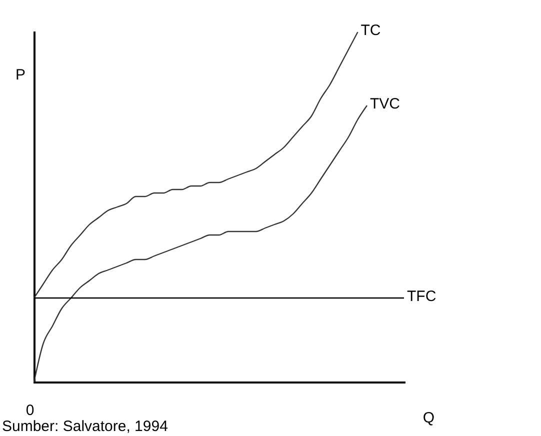  Describe the element at coordinates (30, 410) in the screenshot. I see `text: 0` at that location.